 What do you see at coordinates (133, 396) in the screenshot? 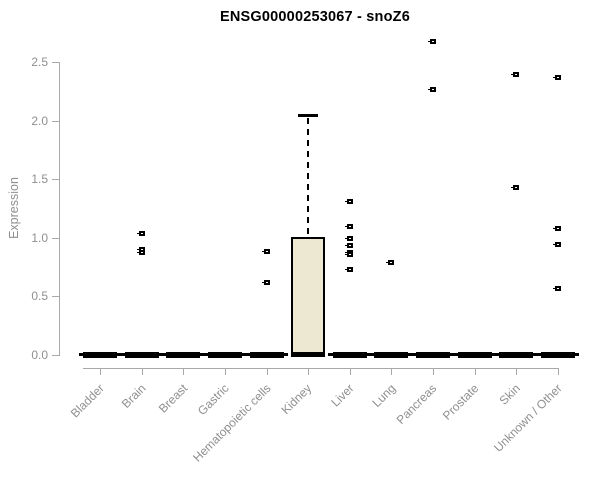
I see `x-tick-label: Brain` at bounding box center [133, 396].